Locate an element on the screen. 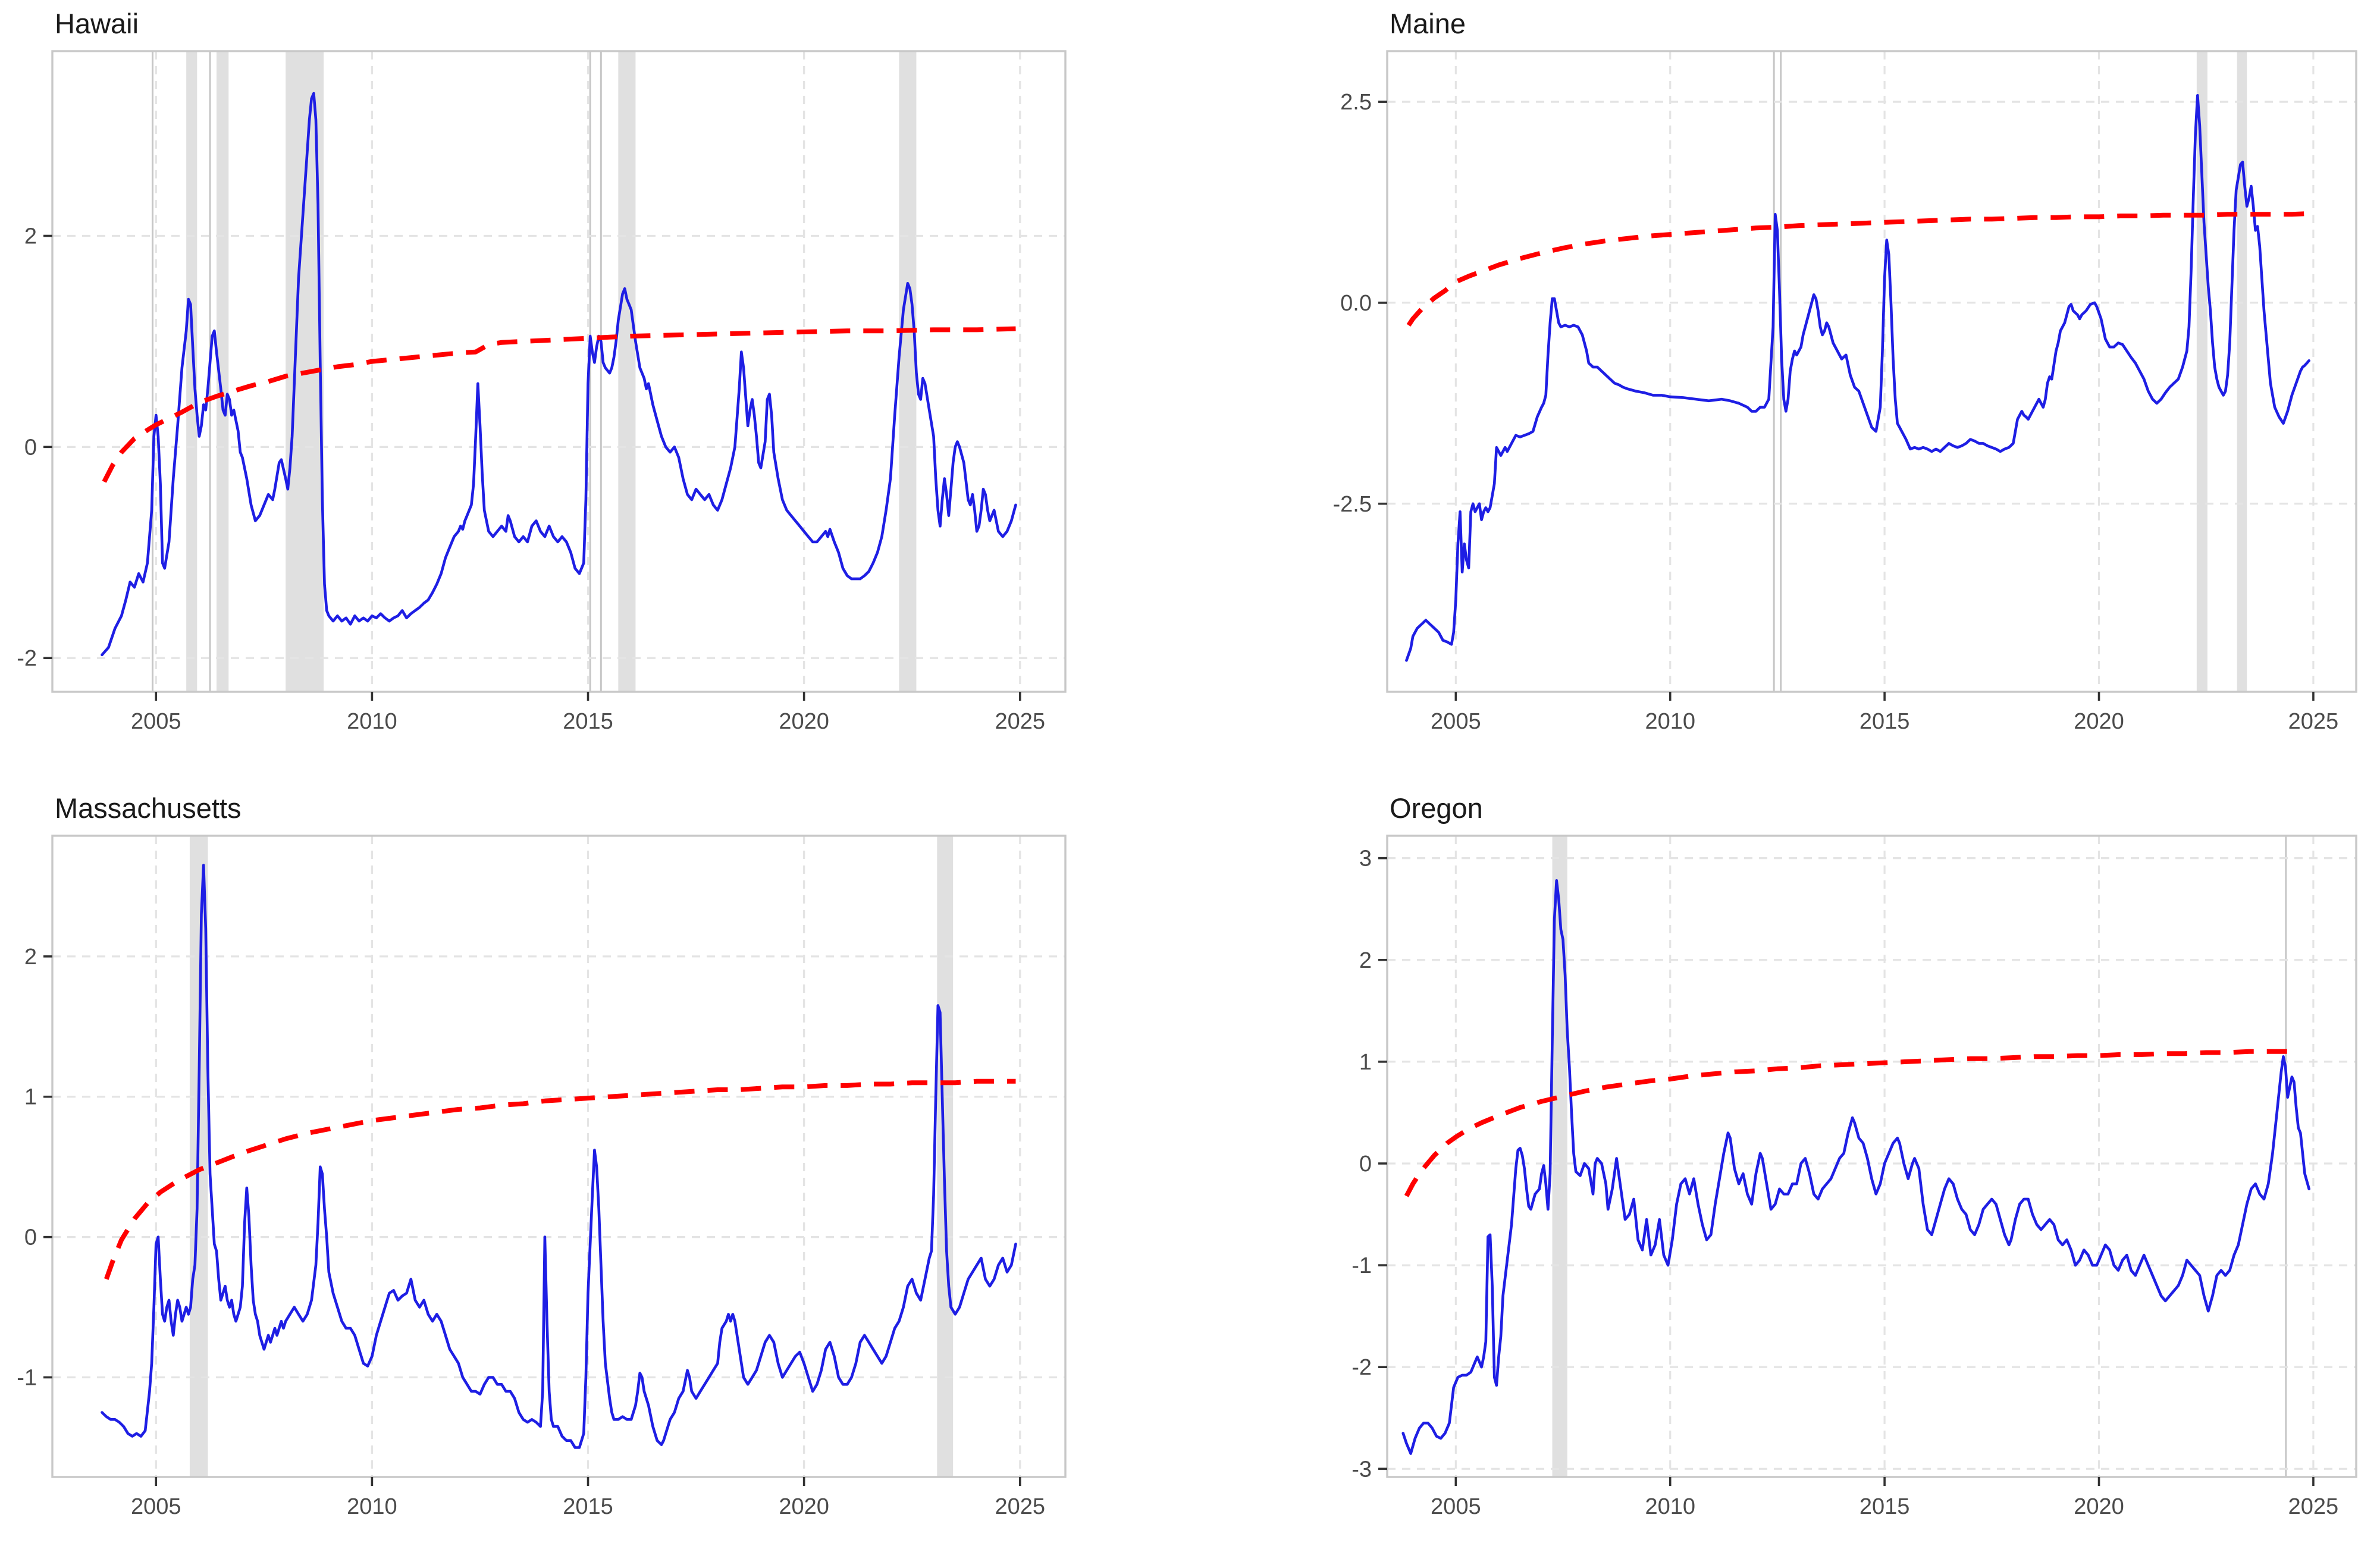 The image size is (2380, 1543). svg-text: 3 is located at coordinates (1365, 858).